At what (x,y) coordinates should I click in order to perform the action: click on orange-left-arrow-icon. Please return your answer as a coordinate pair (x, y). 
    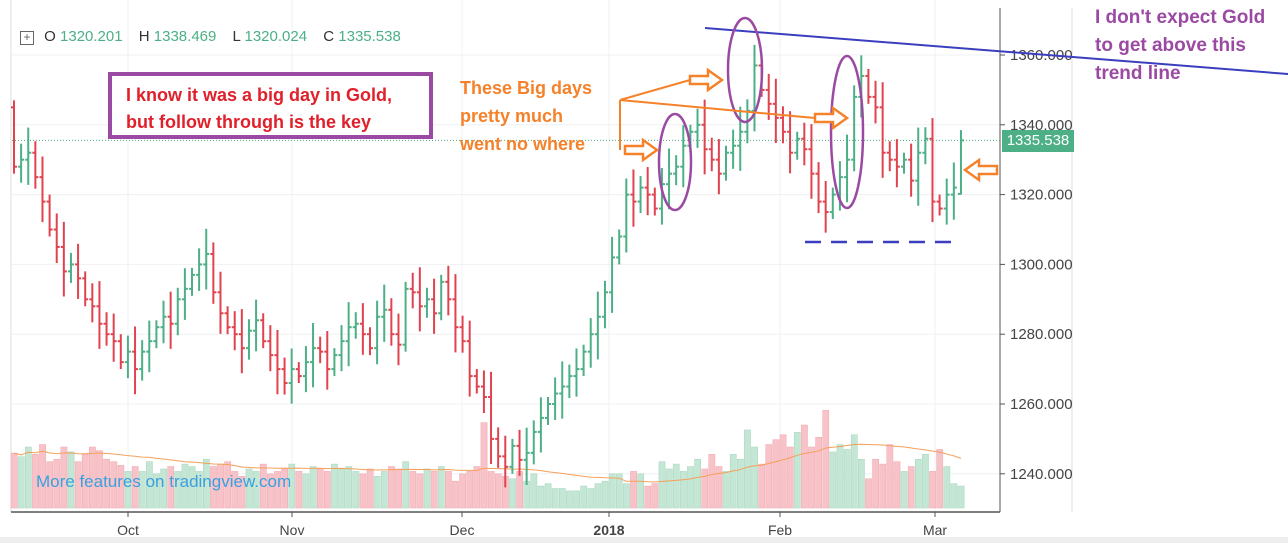
    Looking at the image, I should click on (980, 170).